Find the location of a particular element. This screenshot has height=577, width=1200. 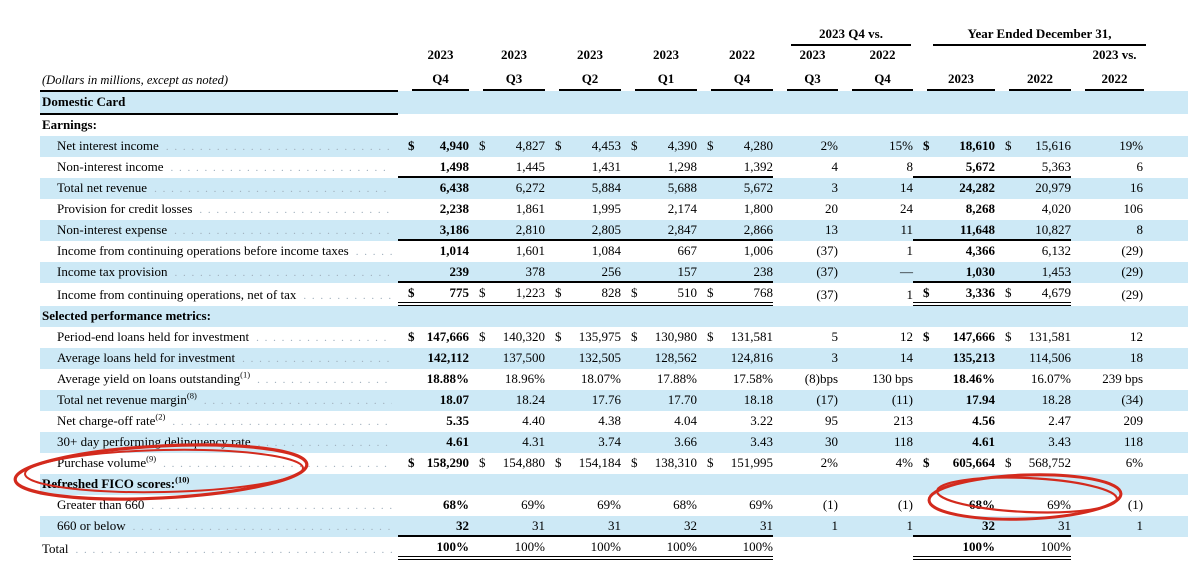

cell-value: 775 is located at coordinates (459, 292).